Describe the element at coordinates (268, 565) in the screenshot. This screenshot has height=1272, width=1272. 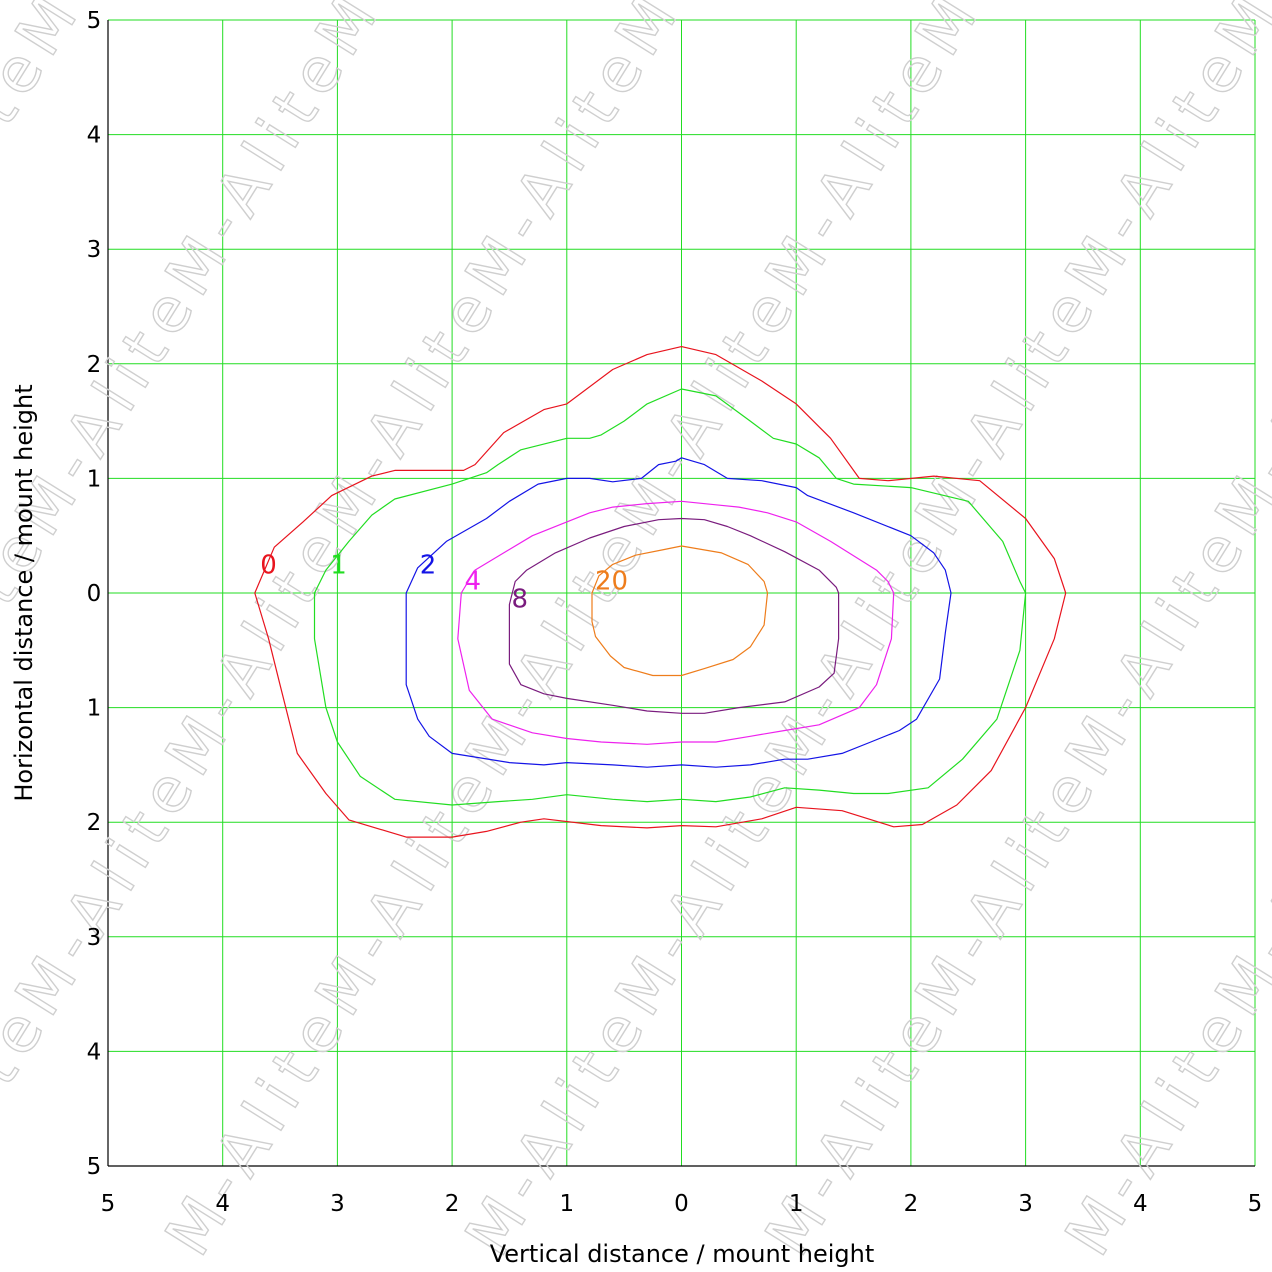
I see `contour-label-0: 0` at that location.